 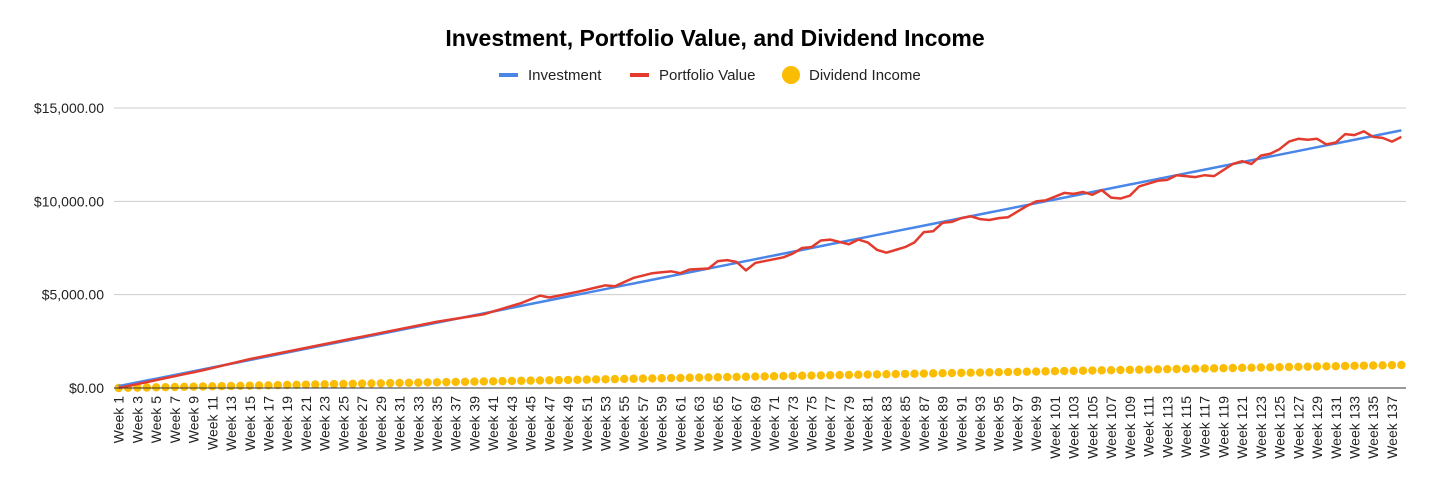 What do you see at coordinates (1074, 427) in the screenshot?
I see `x-tick-label: Week 103` at bounding box center [1074, 427].